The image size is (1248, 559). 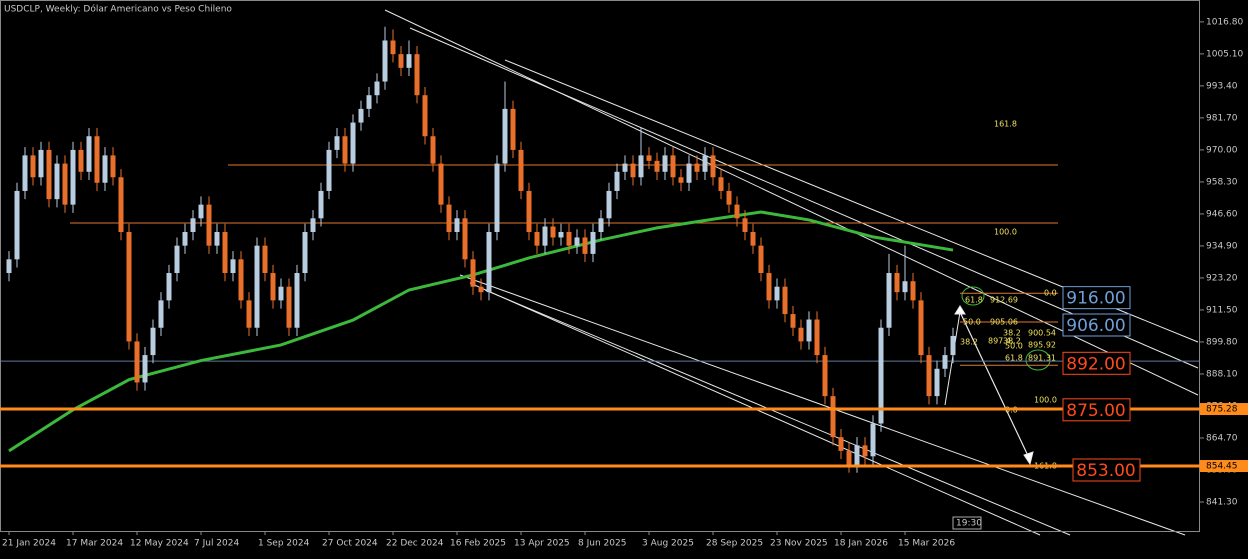 I want to click on x-tick-label: 21 Jan 2024, so click(x=29, y=544).